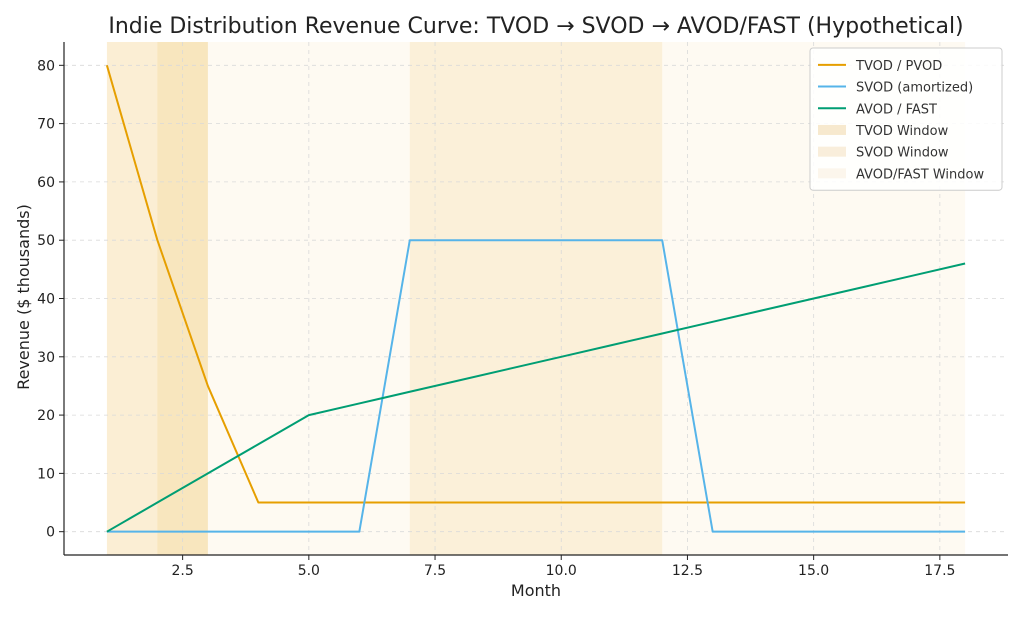 The width and height of the screenshot is (1024, 618). Describe the element at coordinates (435, 571) in the screenshot. I see `x-tick-label: 7.5` at that location.